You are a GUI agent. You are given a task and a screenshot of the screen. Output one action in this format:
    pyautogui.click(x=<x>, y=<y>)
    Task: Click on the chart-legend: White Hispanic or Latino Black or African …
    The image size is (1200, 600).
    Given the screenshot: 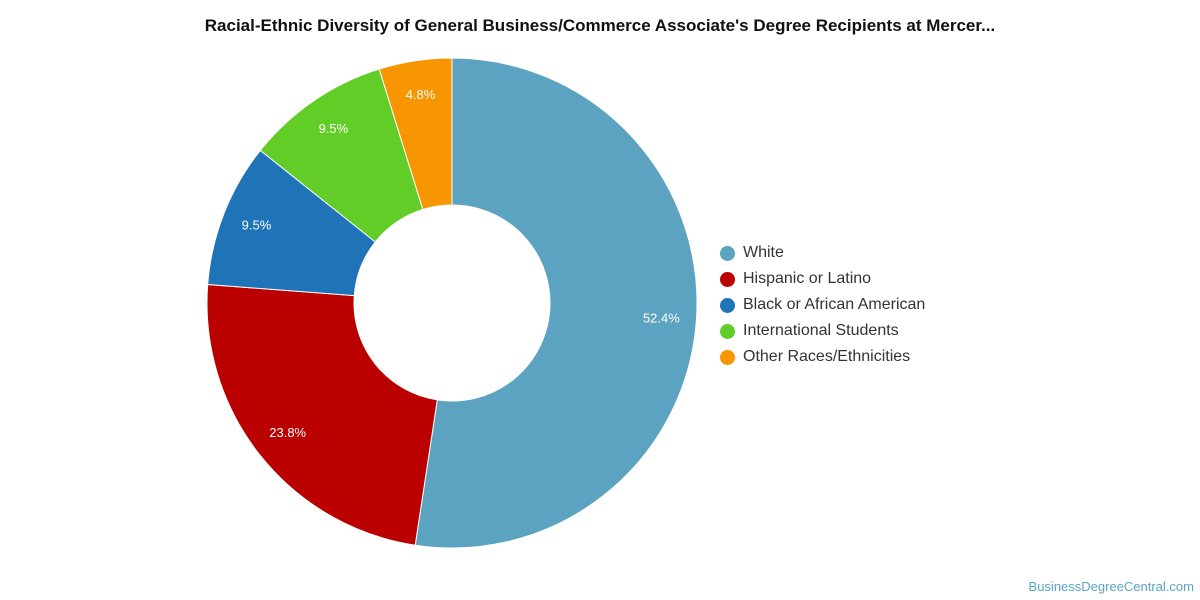 What is the action you would take?
    pyautogui.click(x=822, y=305)
    